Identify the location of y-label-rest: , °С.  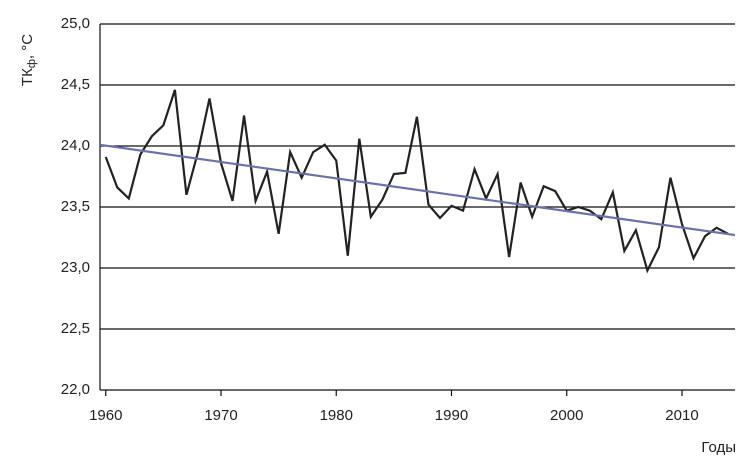
(27, 46).